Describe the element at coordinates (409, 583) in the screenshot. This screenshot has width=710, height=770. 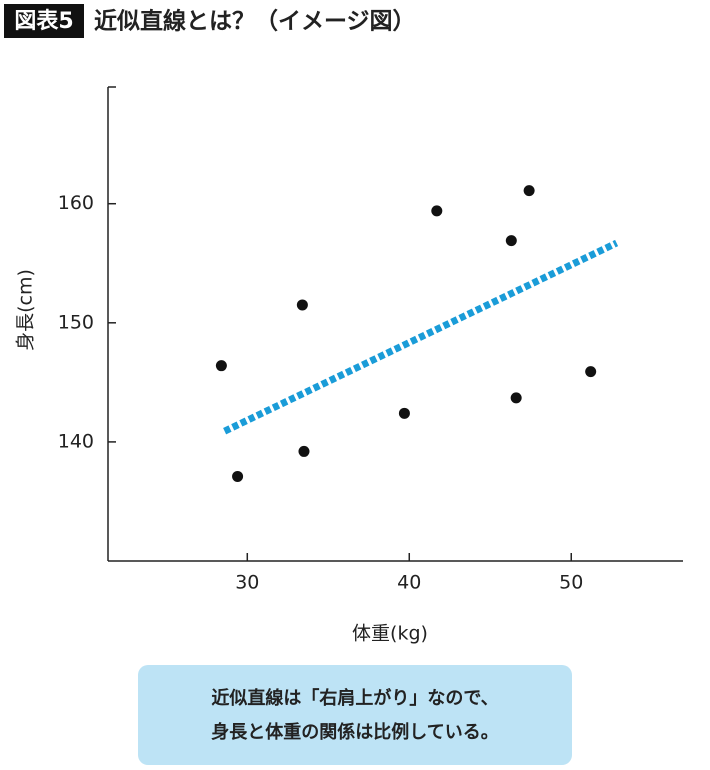
I see `x-tick-label: 40` at that location.